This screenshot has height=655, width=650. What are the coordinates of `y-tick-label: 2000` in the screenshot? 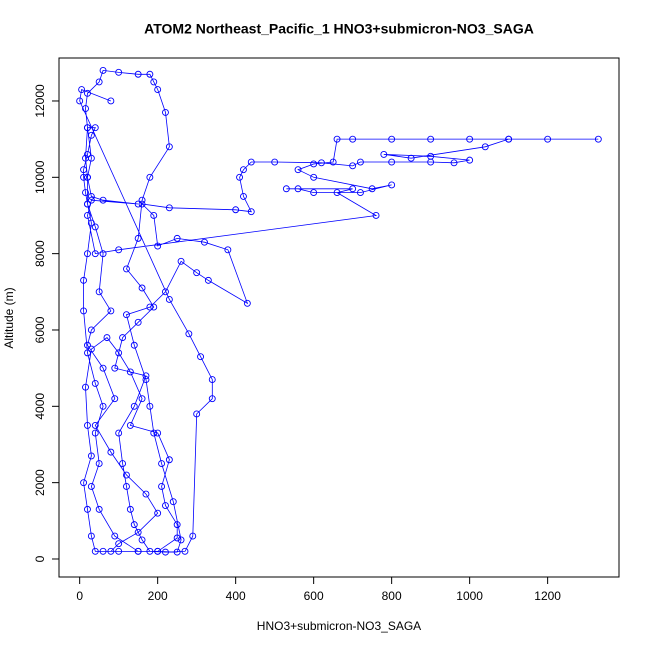 It's located at (40, 482).